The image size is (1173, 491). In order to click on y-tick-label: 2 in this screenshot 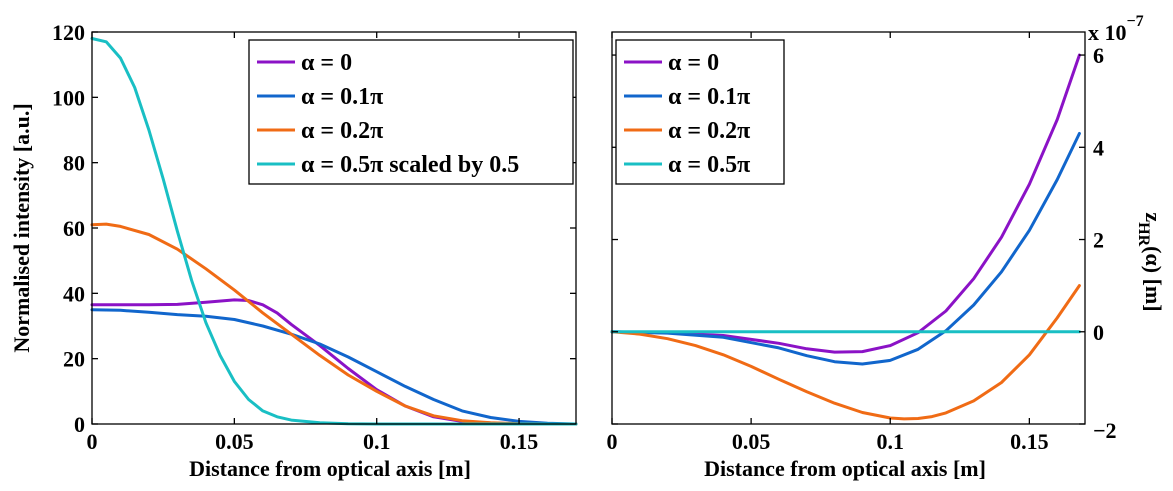, I will do `click(1098, 240)`.